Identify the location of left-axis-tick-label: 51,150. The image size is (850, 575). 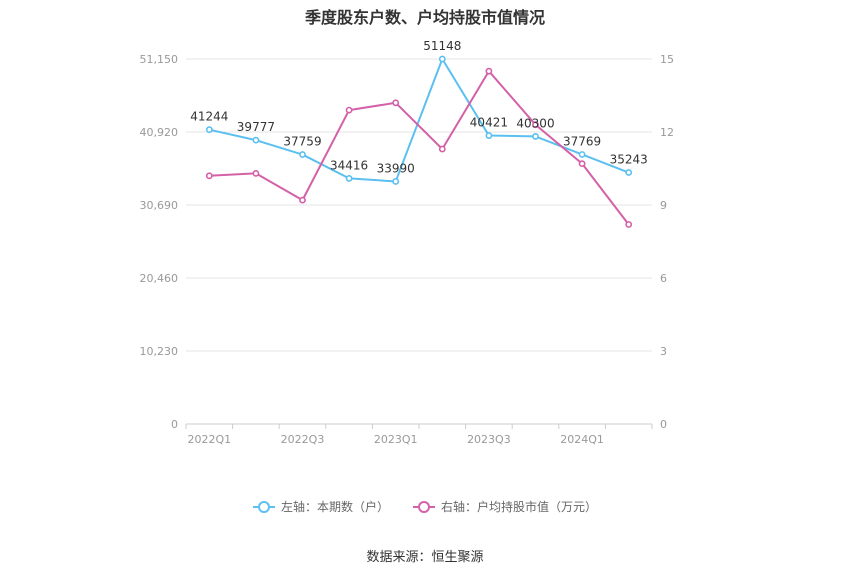
(159, 59).